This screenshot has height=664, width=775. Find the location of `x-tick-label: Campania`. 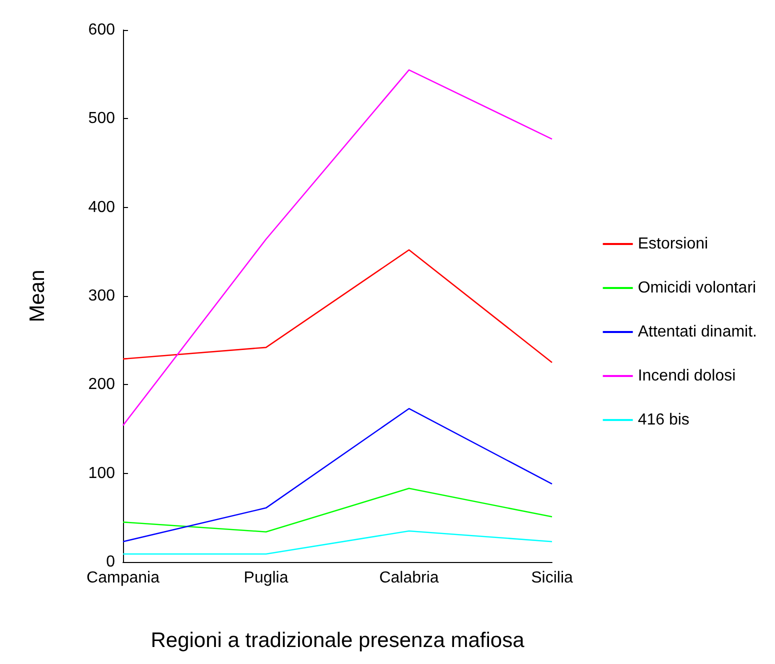

x-tick-label: Campania is located at coordinates (123, 578).